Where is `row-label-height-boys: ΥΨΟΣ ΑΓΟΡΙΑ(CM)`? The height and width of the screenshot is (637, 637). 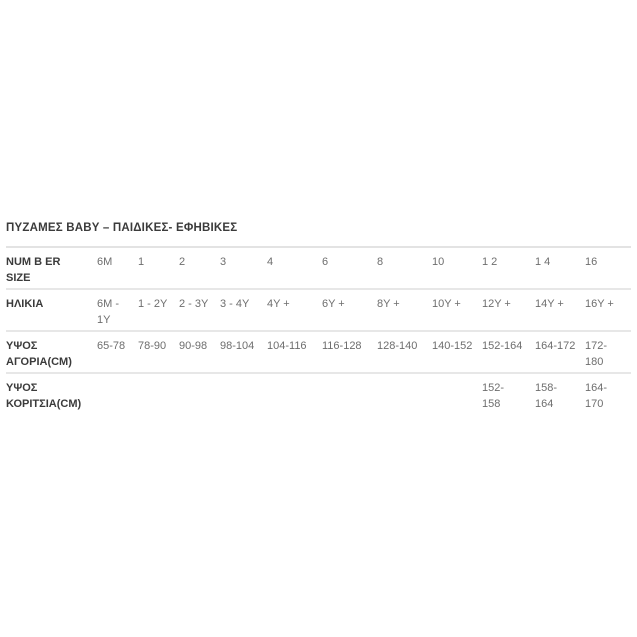 row-label-height-boys: ΥΨΟΣ ΑΓΟΡΙΑ(CM) is located at coordinates (51, 352).